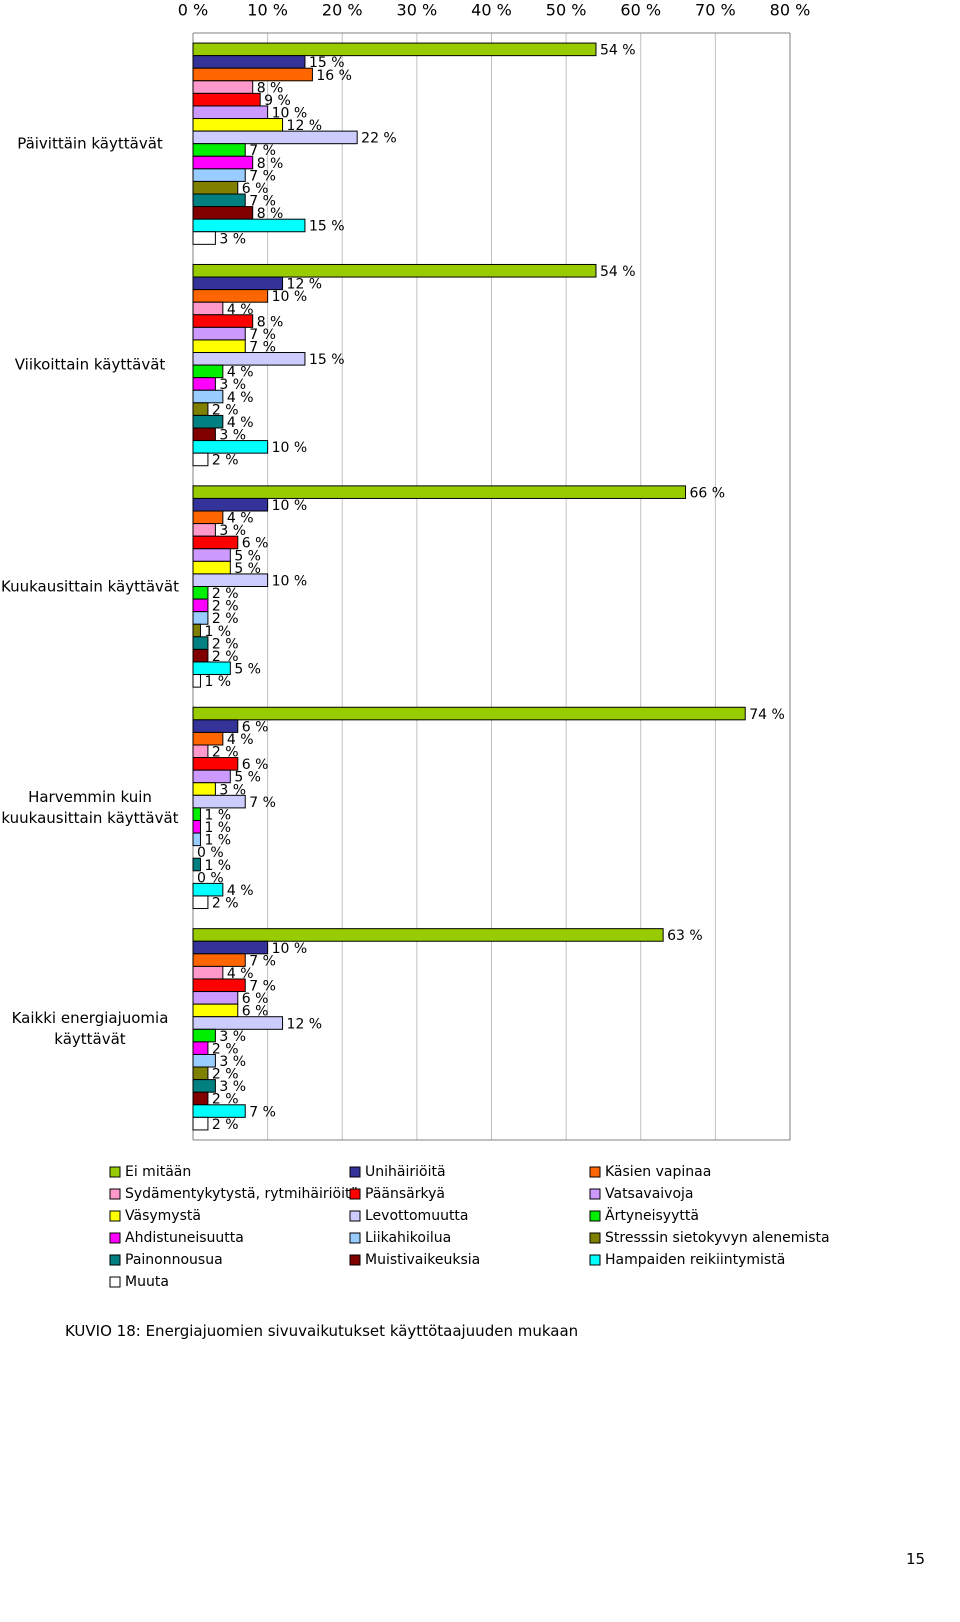  I want to click on category-label: Viikoittain käyttävät, so click(90, 364).